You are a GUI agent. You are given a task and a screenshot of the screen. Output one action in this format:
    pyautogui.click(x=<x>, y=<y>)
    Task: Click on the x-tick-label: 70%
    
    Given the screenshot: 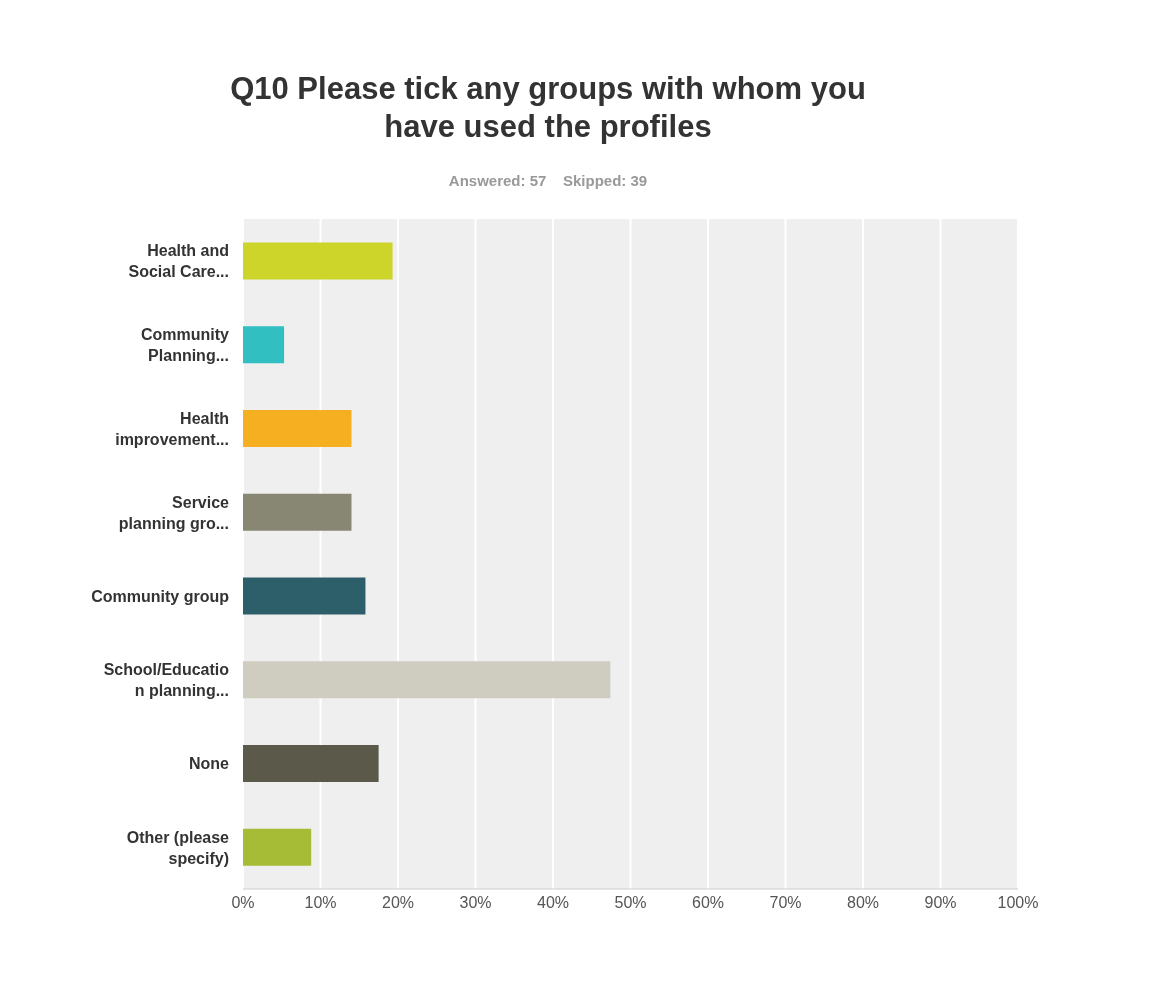 What is the action you would take?
    pyautogui.click(x=785, y=903)
    